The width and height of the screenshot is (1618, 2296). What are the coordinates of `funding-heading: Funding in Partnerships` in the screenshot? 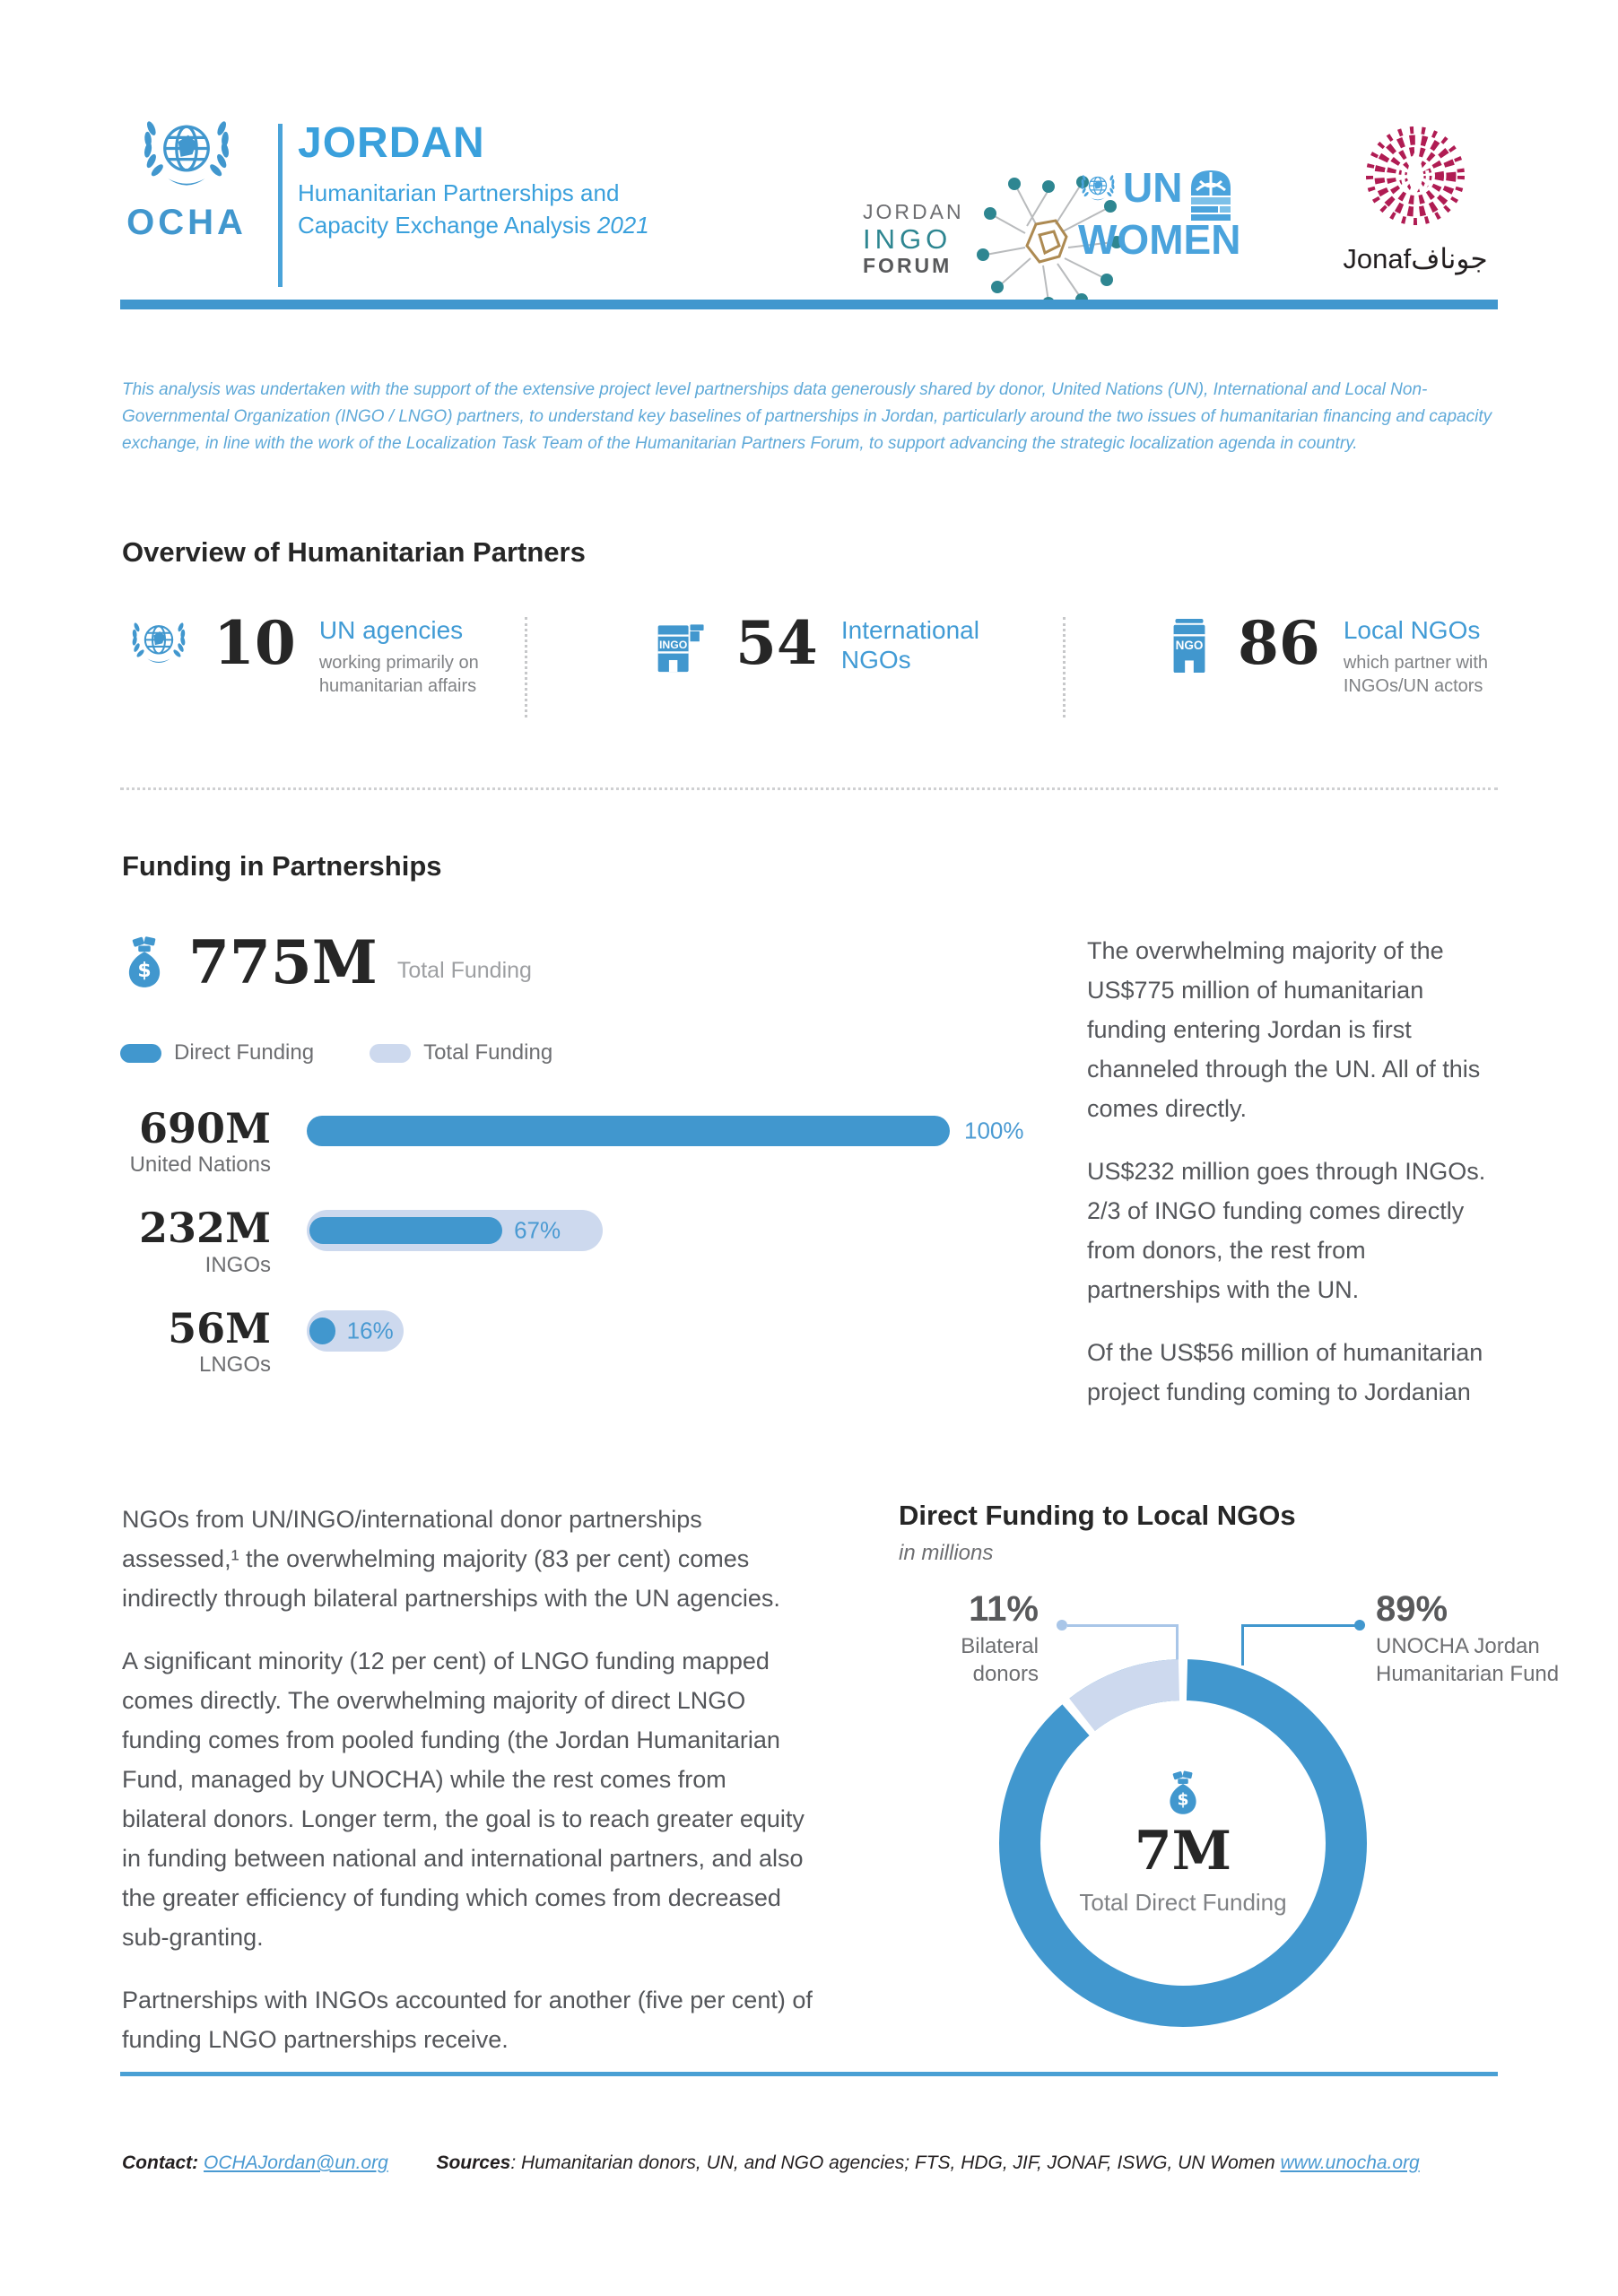 It's located at (282, 866).